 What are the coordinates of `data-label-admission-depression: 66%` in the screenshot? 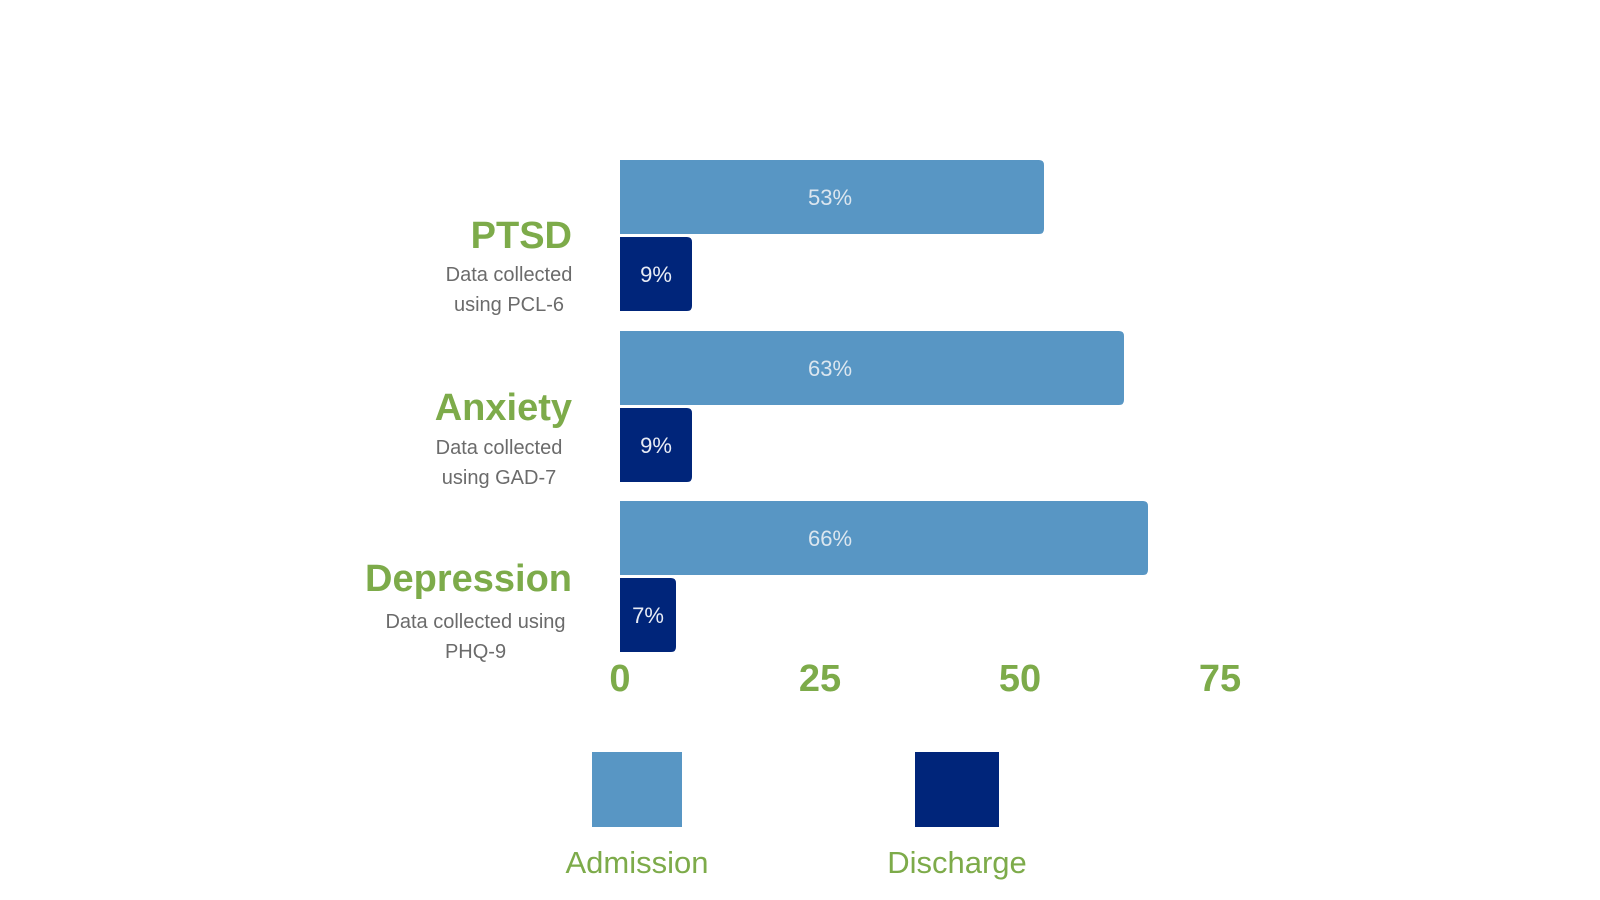 It's located at (830, 538).